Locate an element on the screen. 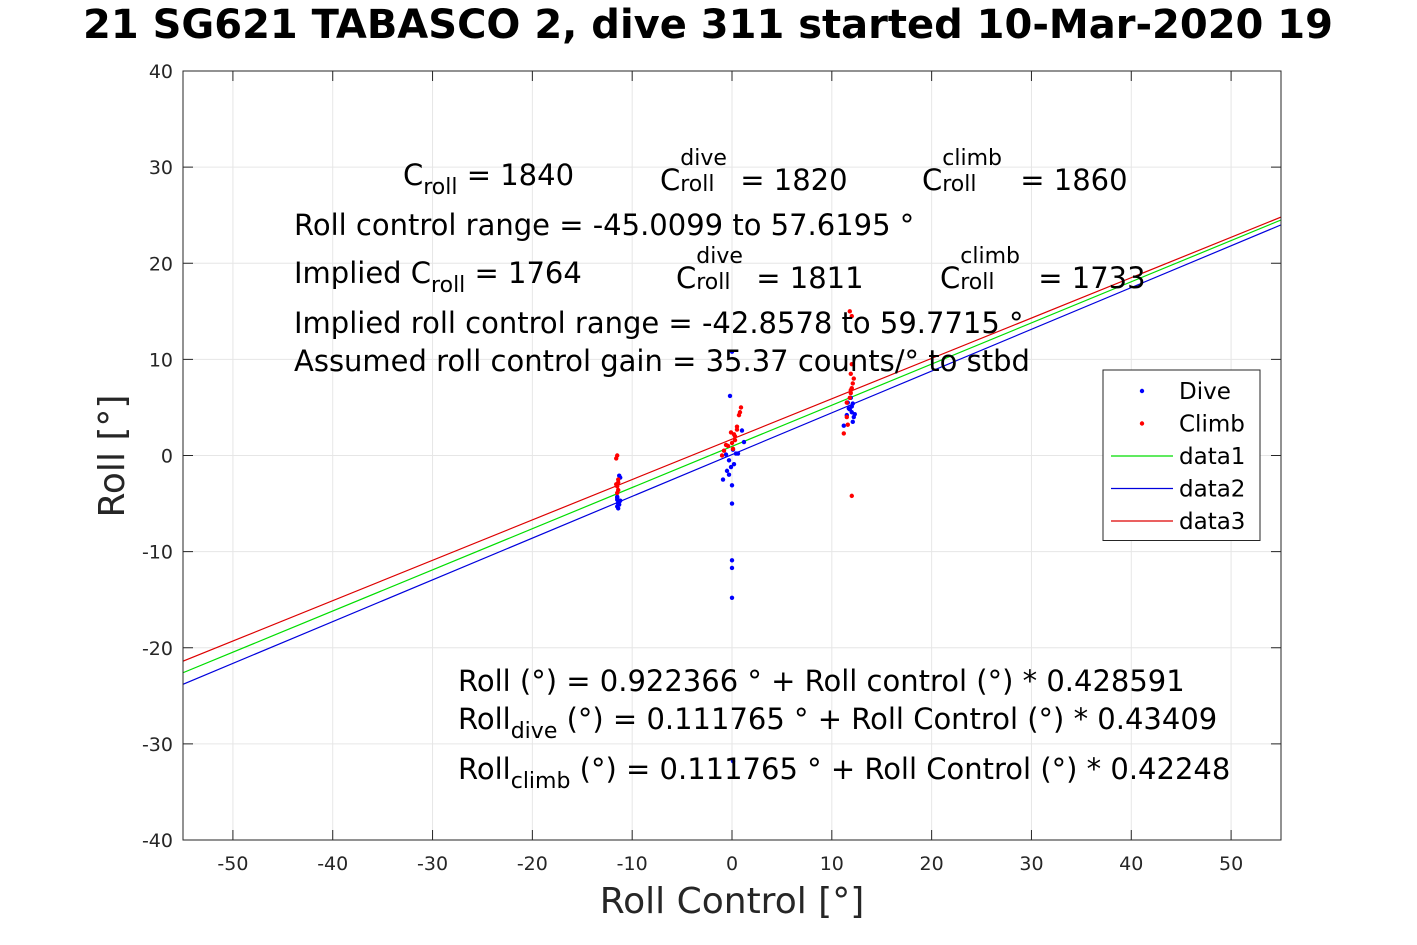 The image size is (1417, 945). y-tick-label: 20 is located at coordinates (161, 264).